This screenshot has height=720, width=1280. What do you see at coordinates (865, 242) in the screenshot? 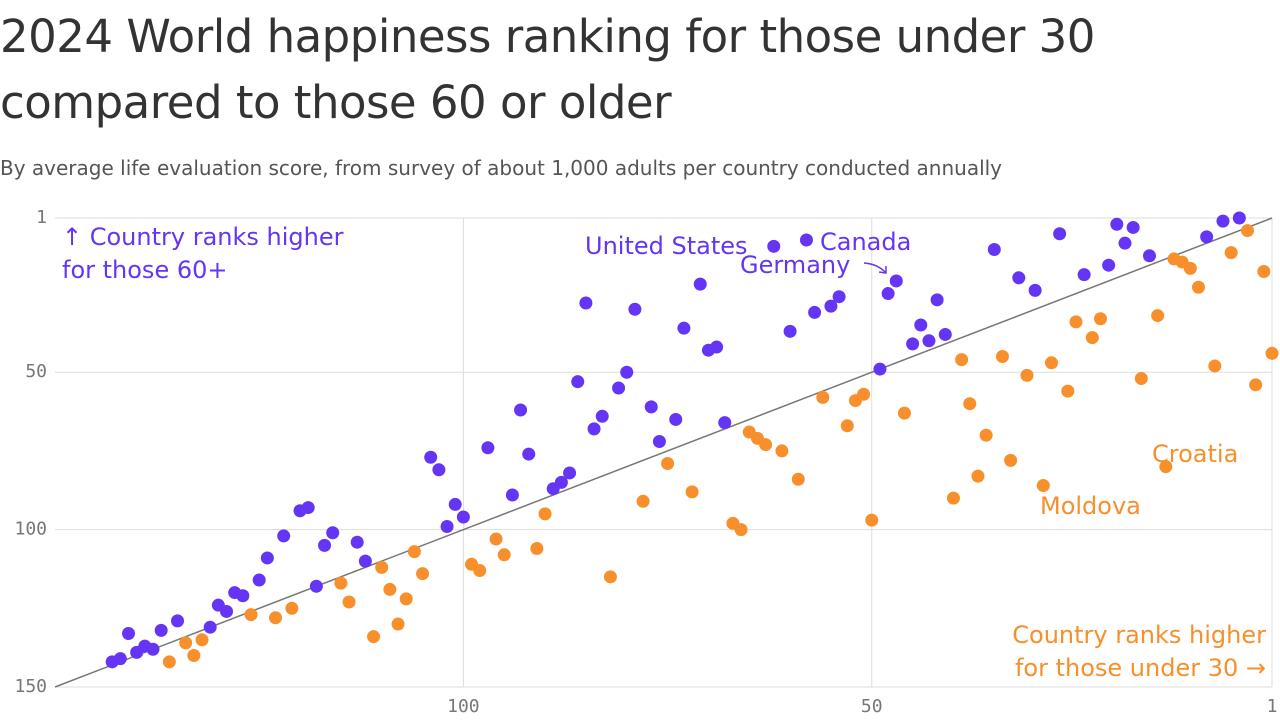
I see `annotation: Canada` at bounding box center [865, 242].